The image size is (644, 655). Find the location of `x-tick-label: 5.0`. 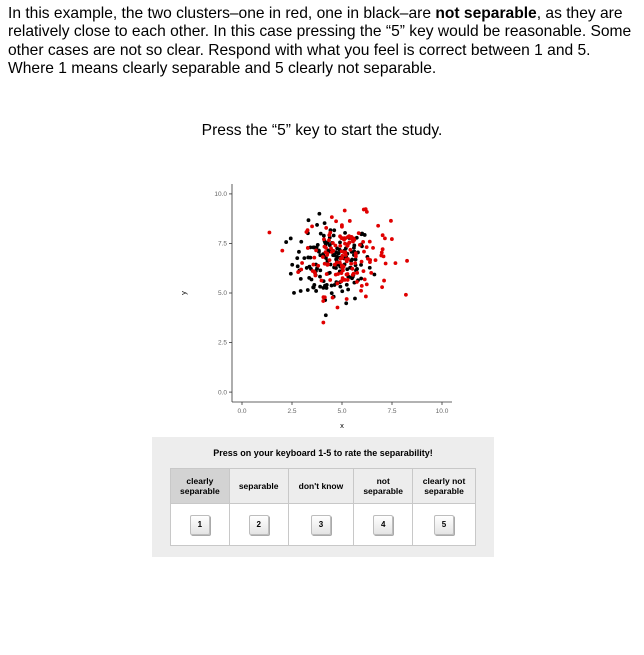

x-tick-label: 5.0 is located at coordinates (341, 411).